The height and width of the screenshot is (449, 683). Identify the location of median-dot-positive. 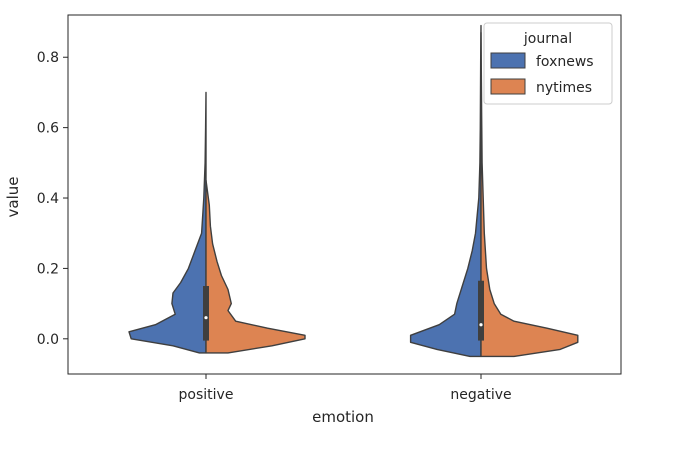
(206, 318).